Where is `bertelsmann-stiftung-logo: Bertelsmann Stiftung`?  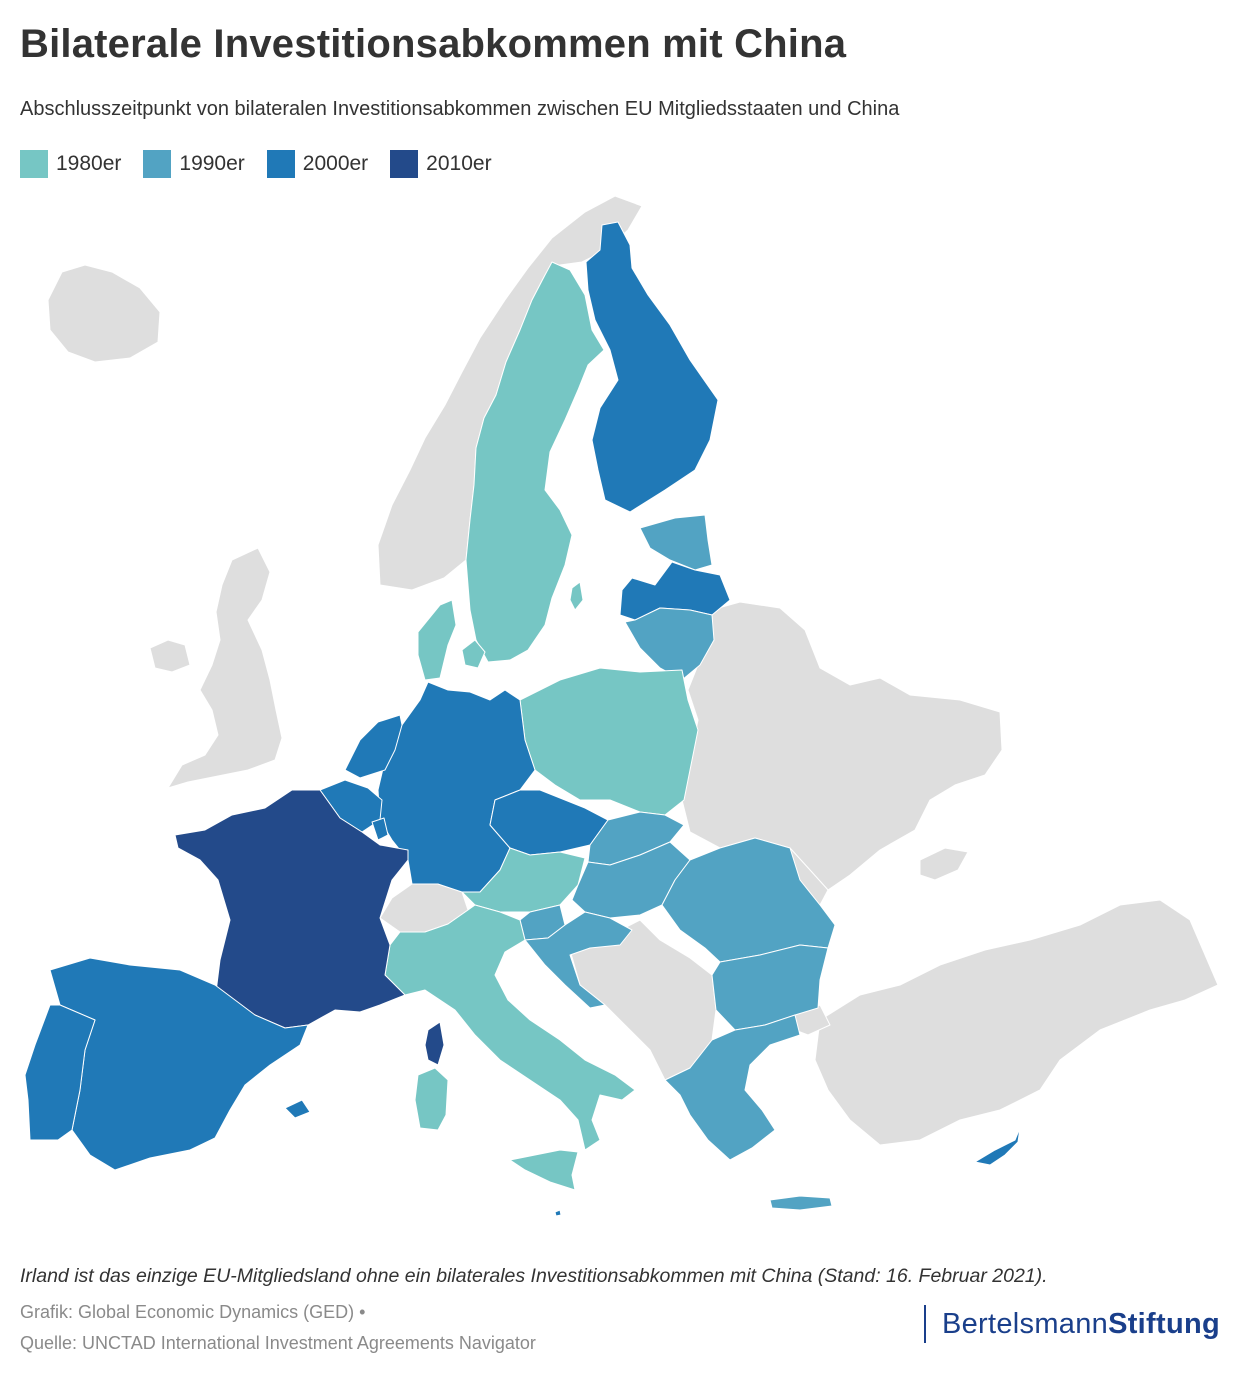 bertelsmann-stiftung-logo: Bertelsmann Stiftung is located at coordinates (1071, 1324).